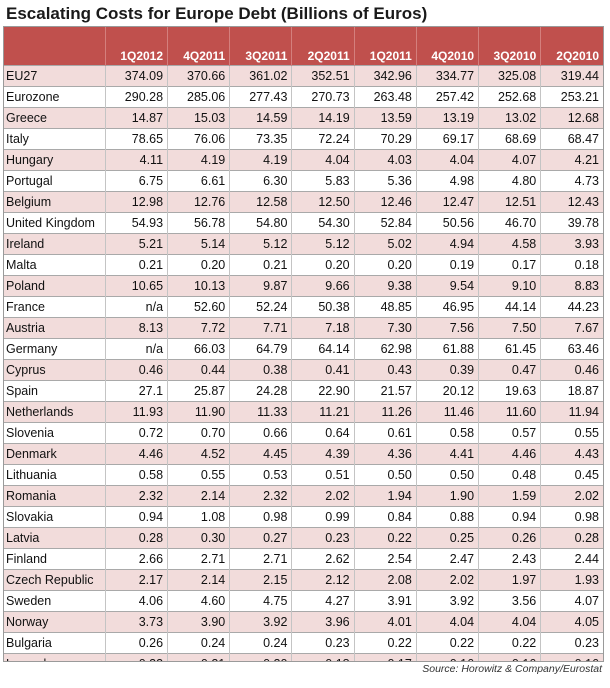 This screenshot has width=610, height=688. What do you see at coordinates (323, 286) in the screenshot?
I see `value-cell: 9.66` at bounding box center [323, 286].